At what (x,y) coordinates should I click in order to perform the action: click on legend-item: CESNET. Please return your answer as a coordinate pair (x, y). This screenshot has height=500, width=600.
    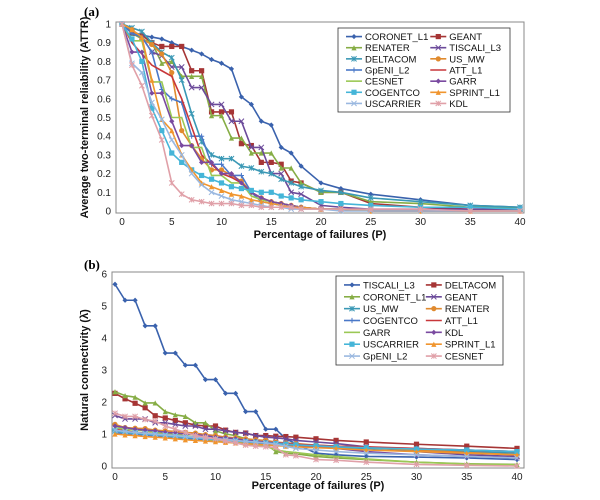
    Looking at the image, I should click on (454, 357).